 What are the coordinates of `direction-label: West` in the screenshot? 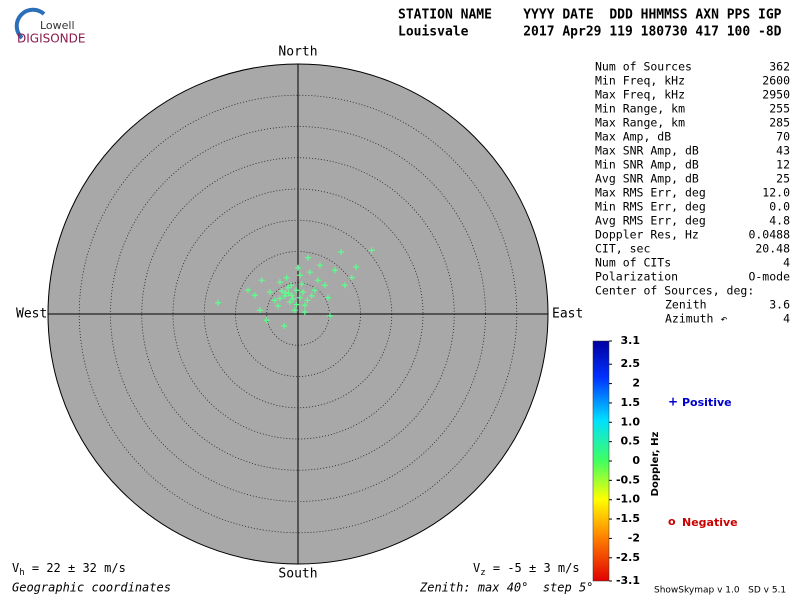 It's located at (31, 314).